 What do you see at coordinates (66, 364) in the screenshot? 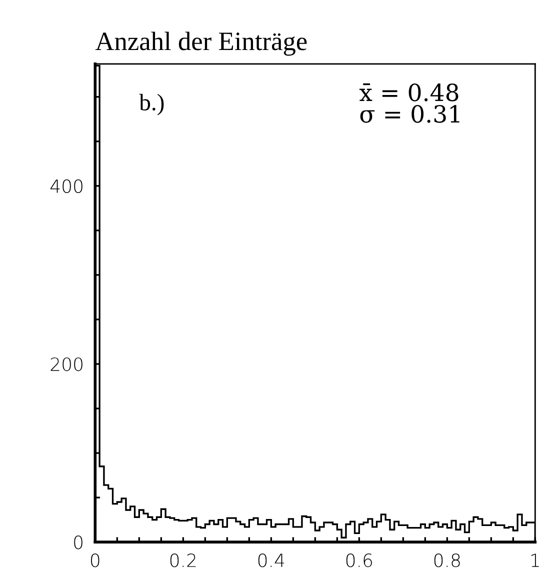
I see `y-tick-label: 200` at bounding box center [66, 364].